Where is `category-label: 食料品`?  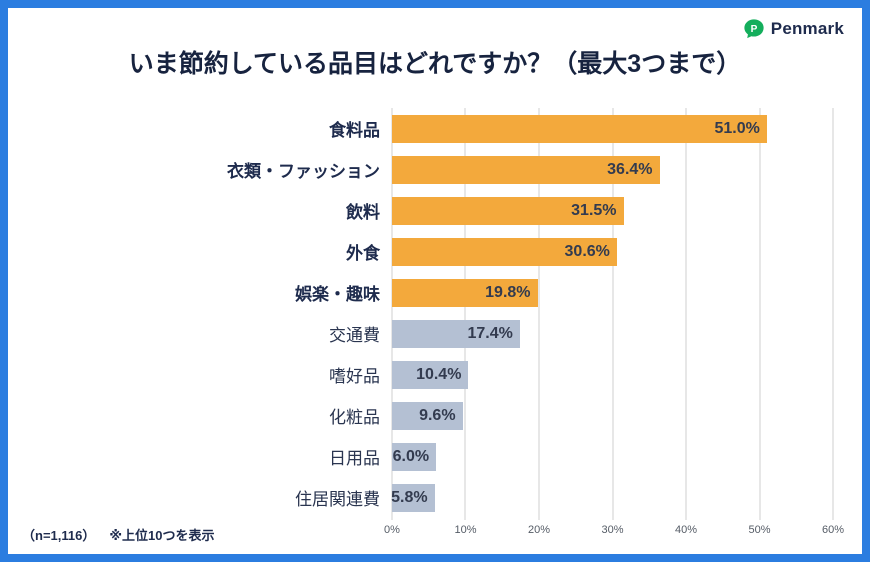
category-label: 食料品 is located at coordinates (354, 130).